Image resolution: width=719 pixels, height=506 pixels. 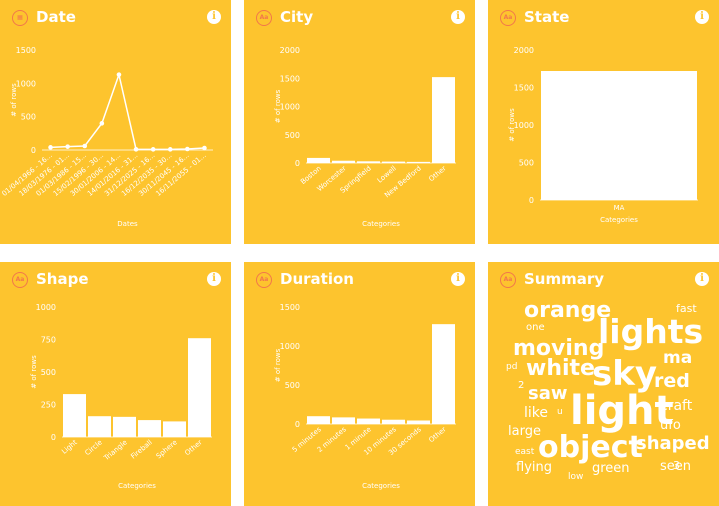 What do you see at coordinates (48, 405) in the screenshot?
I see `y-tick-label: 250` at bounding box center [48, 405].